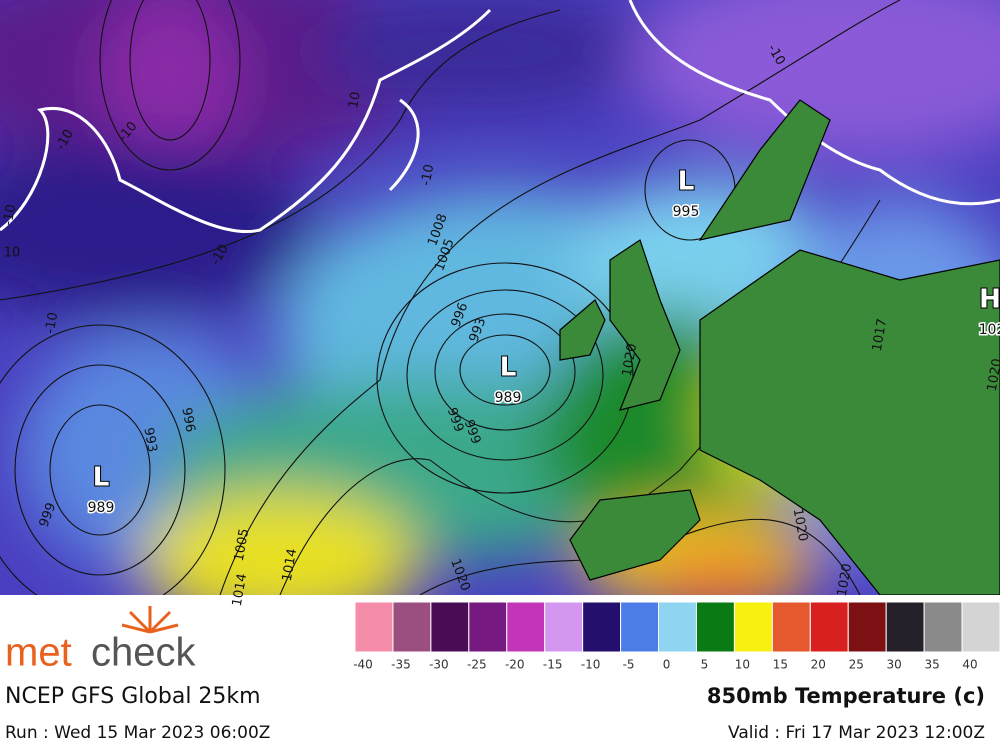  Describe the element at coordinates (667, 665) in the screenshot. I see `legend-label: 0` at that location.